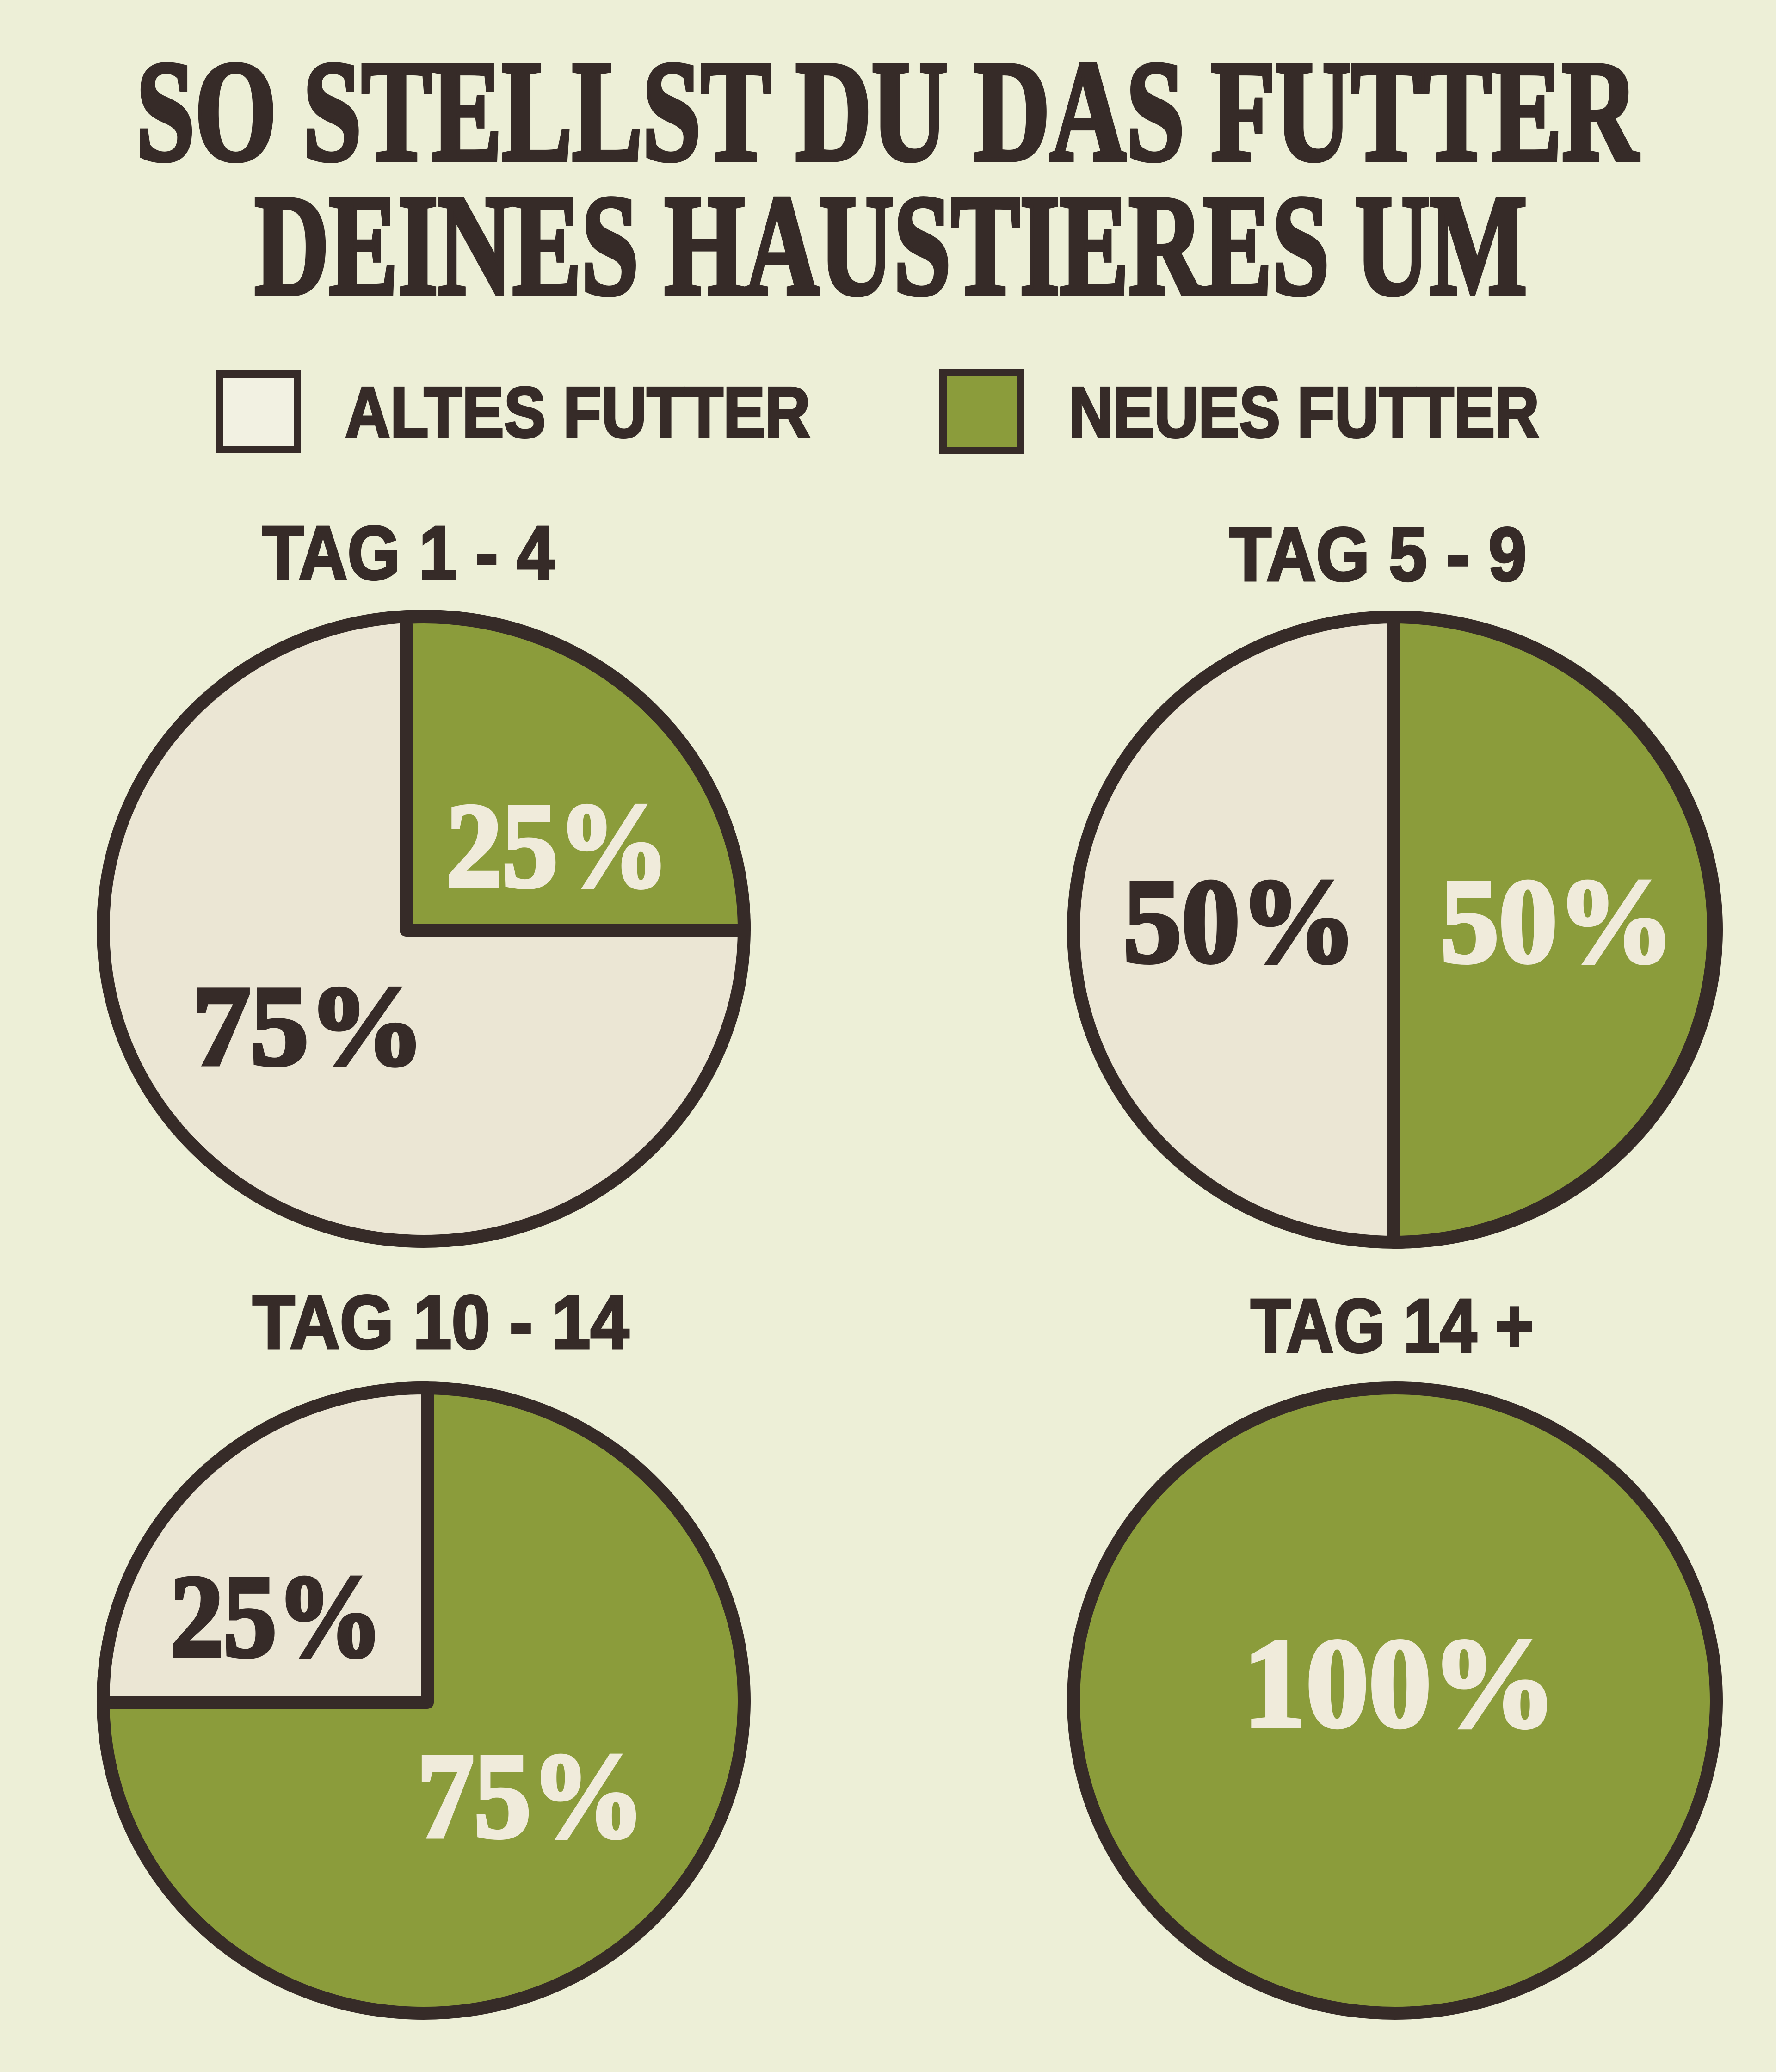 This screenshot has height=2072, width=1776. Describe the element at coordinates (891, 246) in the screenshot. I see `svg-text: DEINES HAUSTIERES UM` at that location.